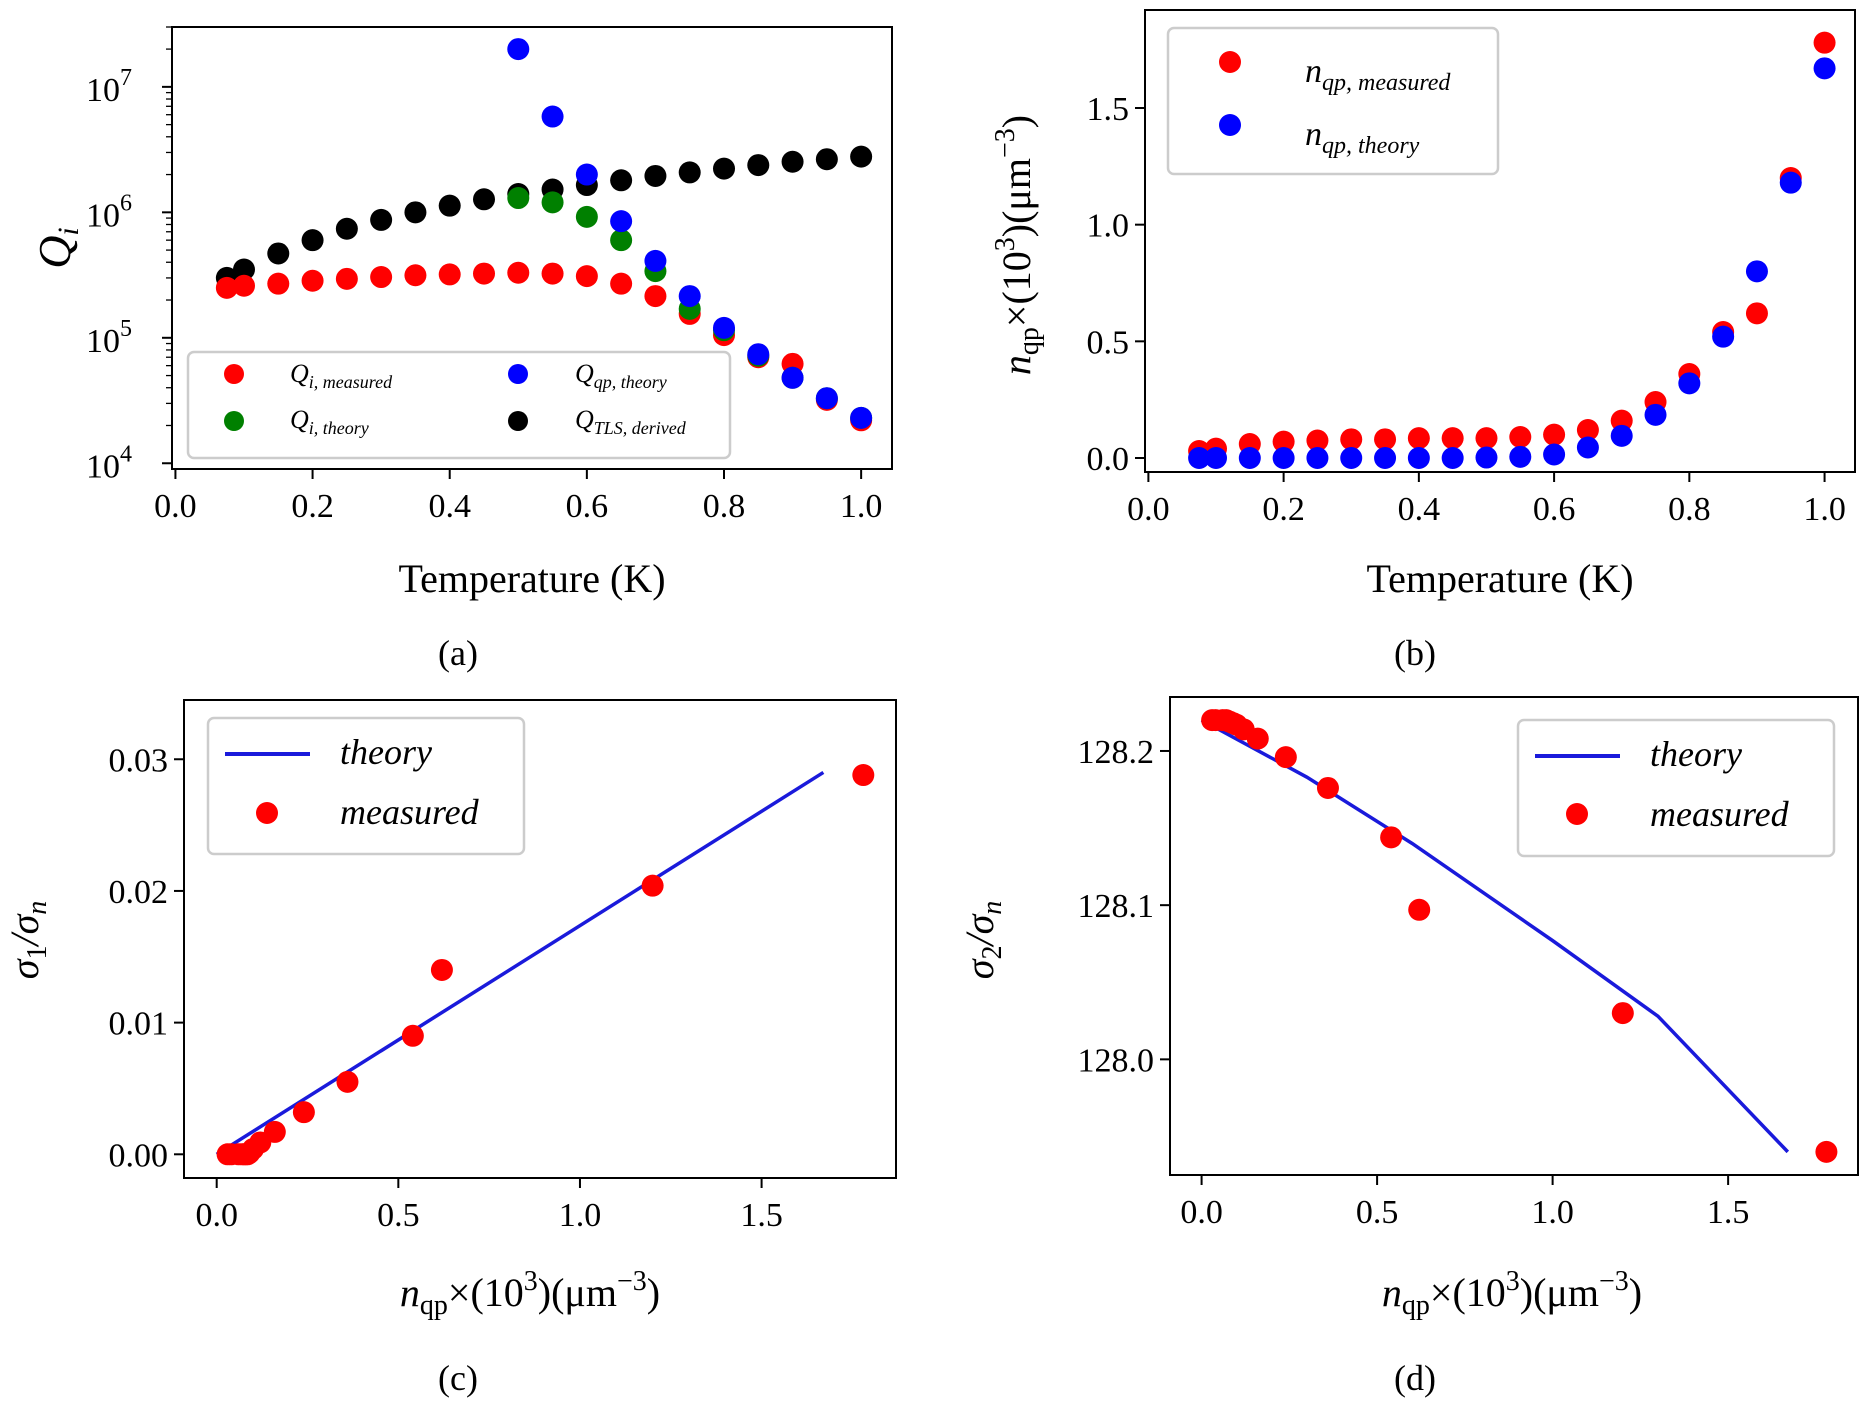 Image resolution: width=1865 pixels, height=1404 pixels. Describe the element at coordinates (621, 375) in the screenshot. I see `legend-label-qqp: Qqp, theory` at that location.